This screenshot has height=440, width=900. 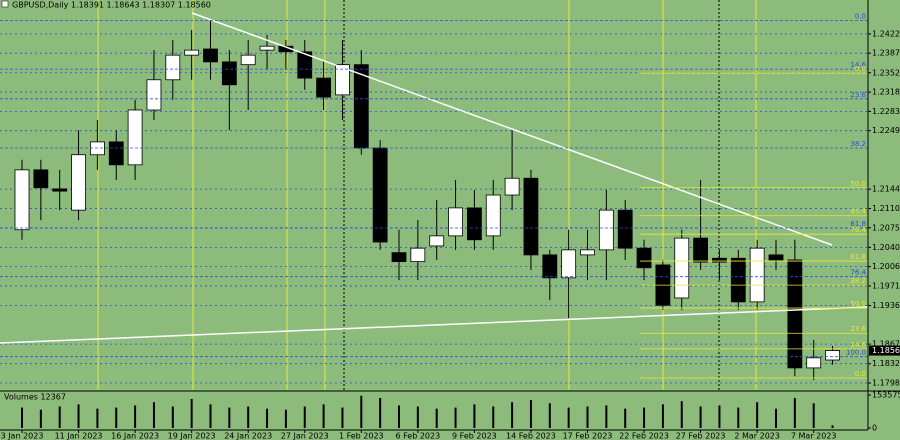 I want to click on y-tick-label: 1.21100, so click(x=886, y=208).